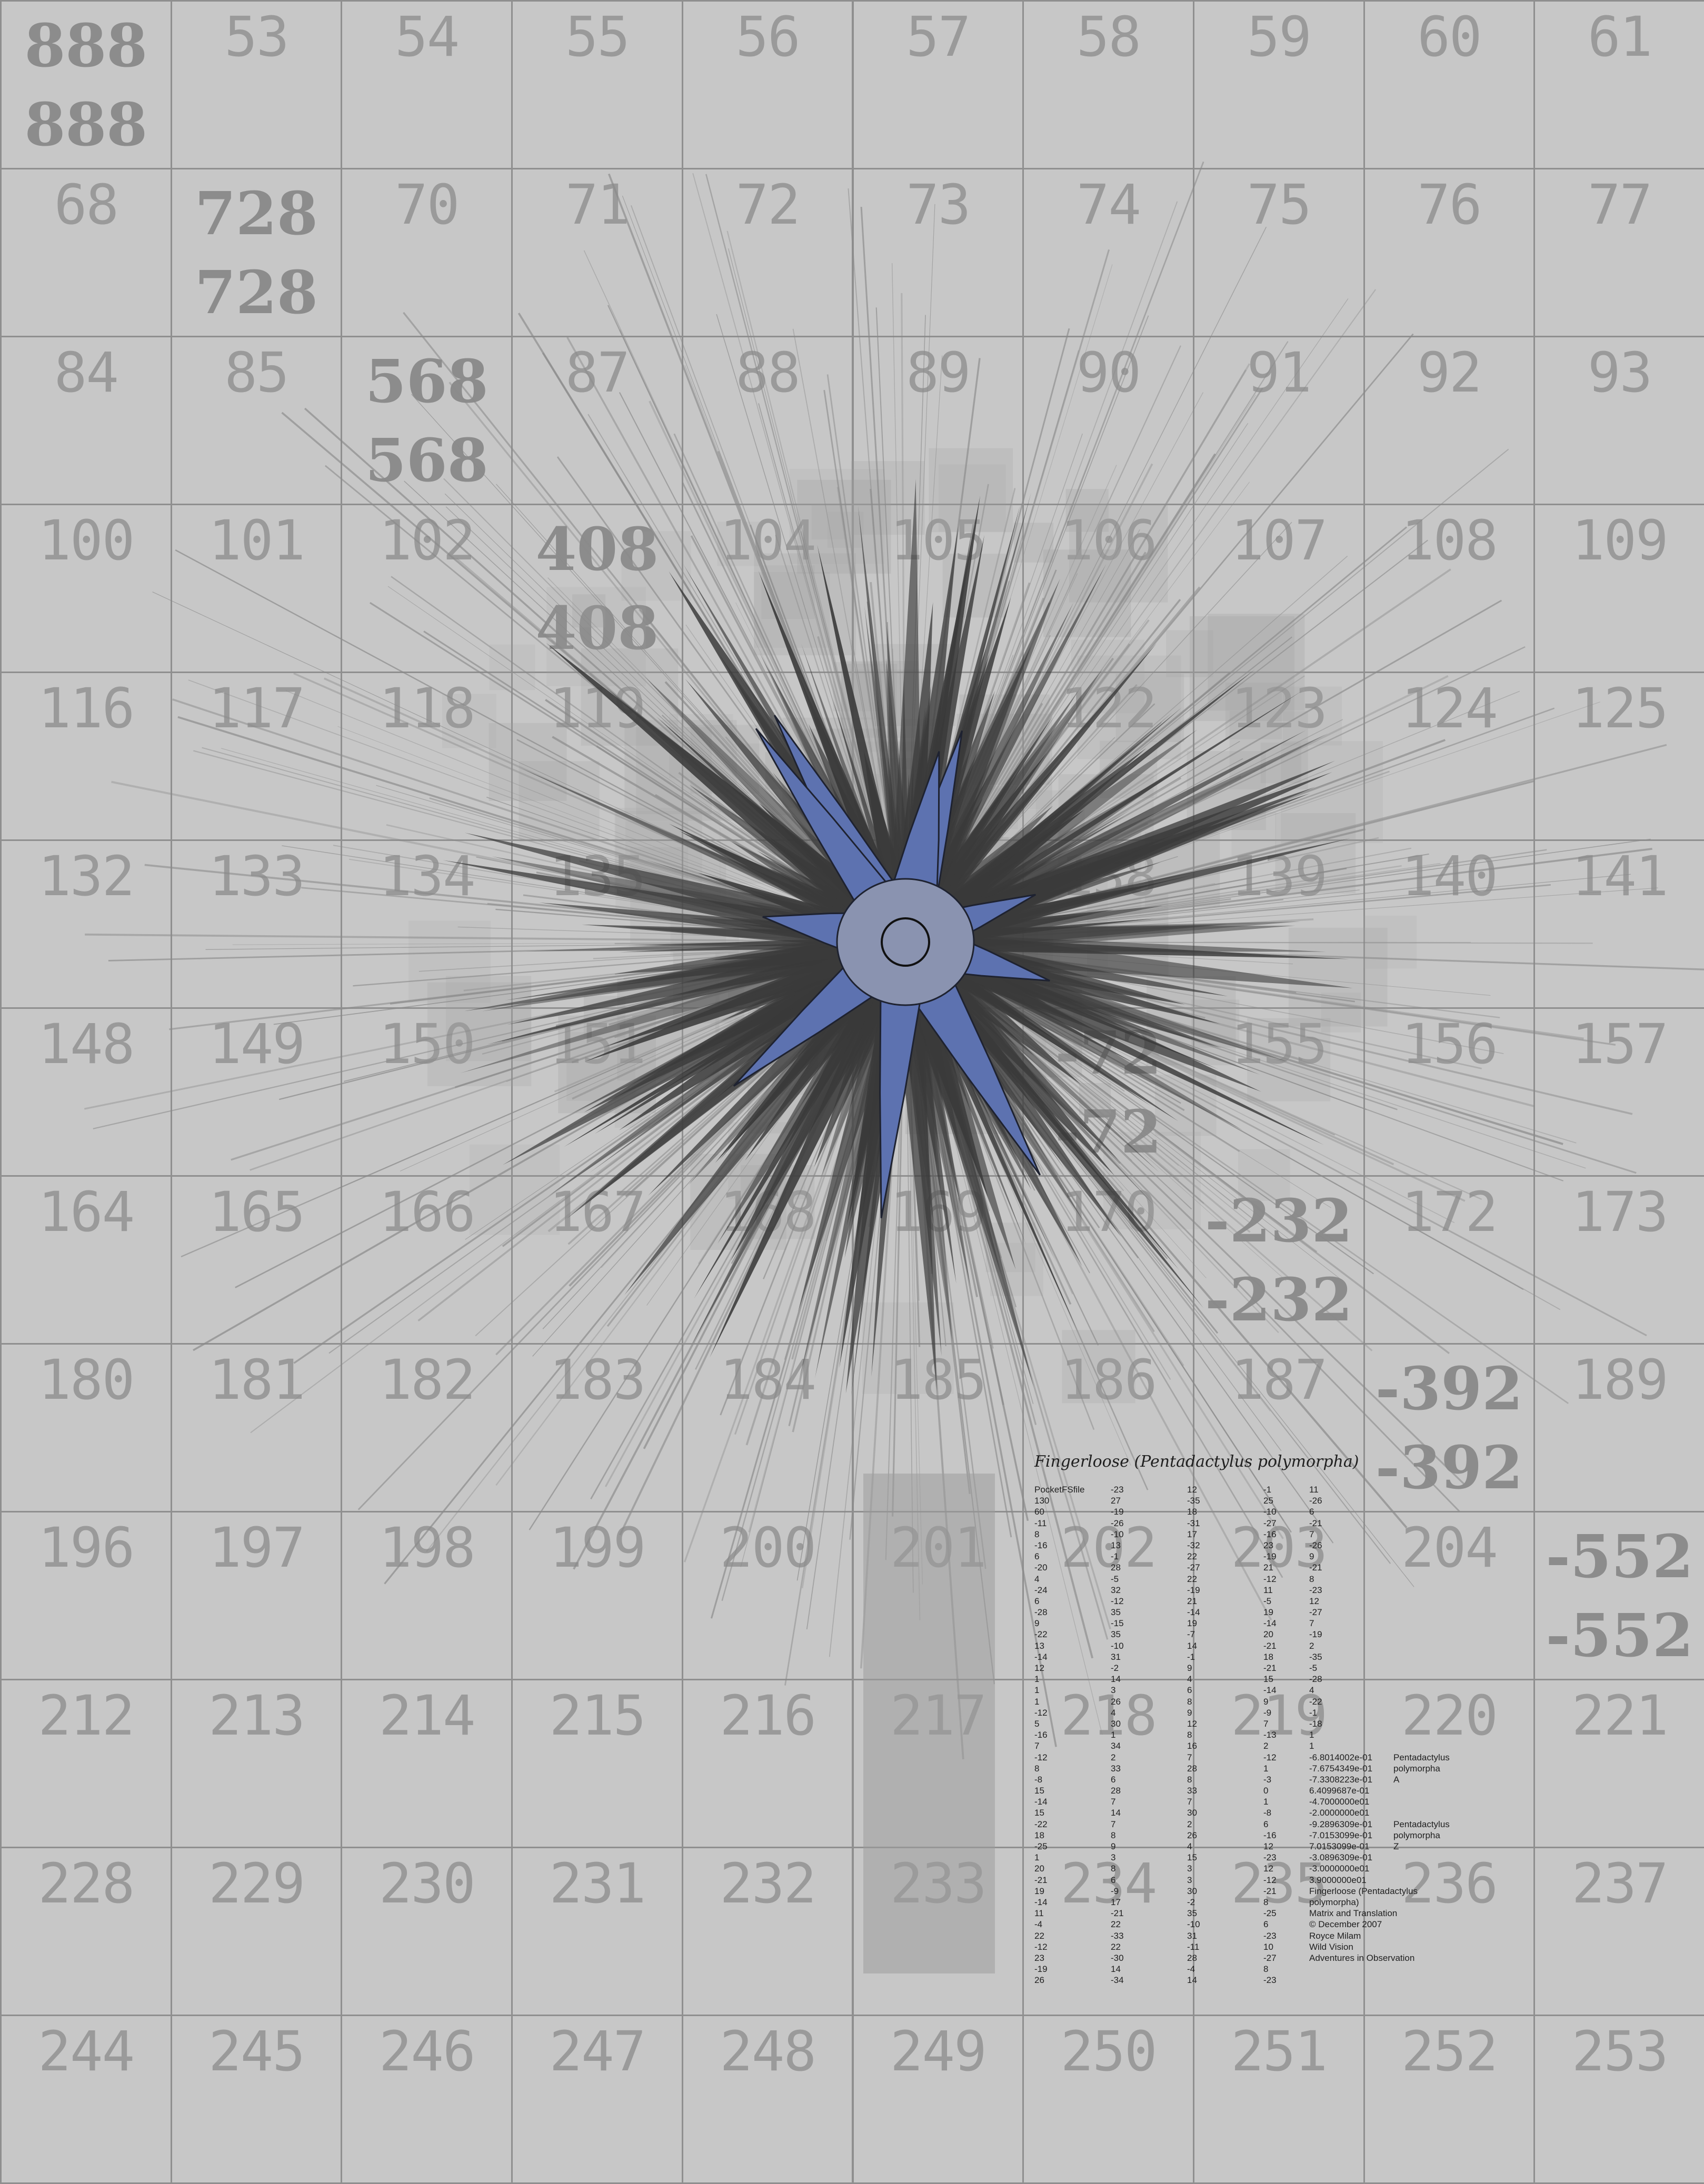 The width and height of the screenshot is (1704, 2184). Describe the element at coordinates (1409, 1623) in the screenshot. I see `matrix-last-column: 7` at that location.